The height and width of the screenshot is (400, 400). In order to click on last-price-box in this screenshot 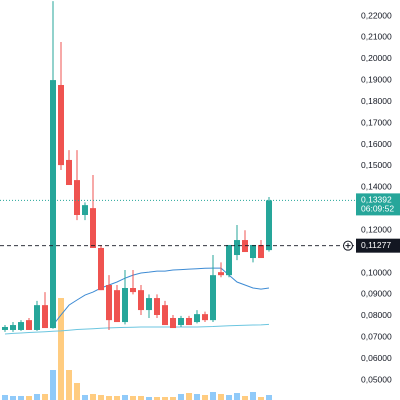, I will do `click(378, 204)`.